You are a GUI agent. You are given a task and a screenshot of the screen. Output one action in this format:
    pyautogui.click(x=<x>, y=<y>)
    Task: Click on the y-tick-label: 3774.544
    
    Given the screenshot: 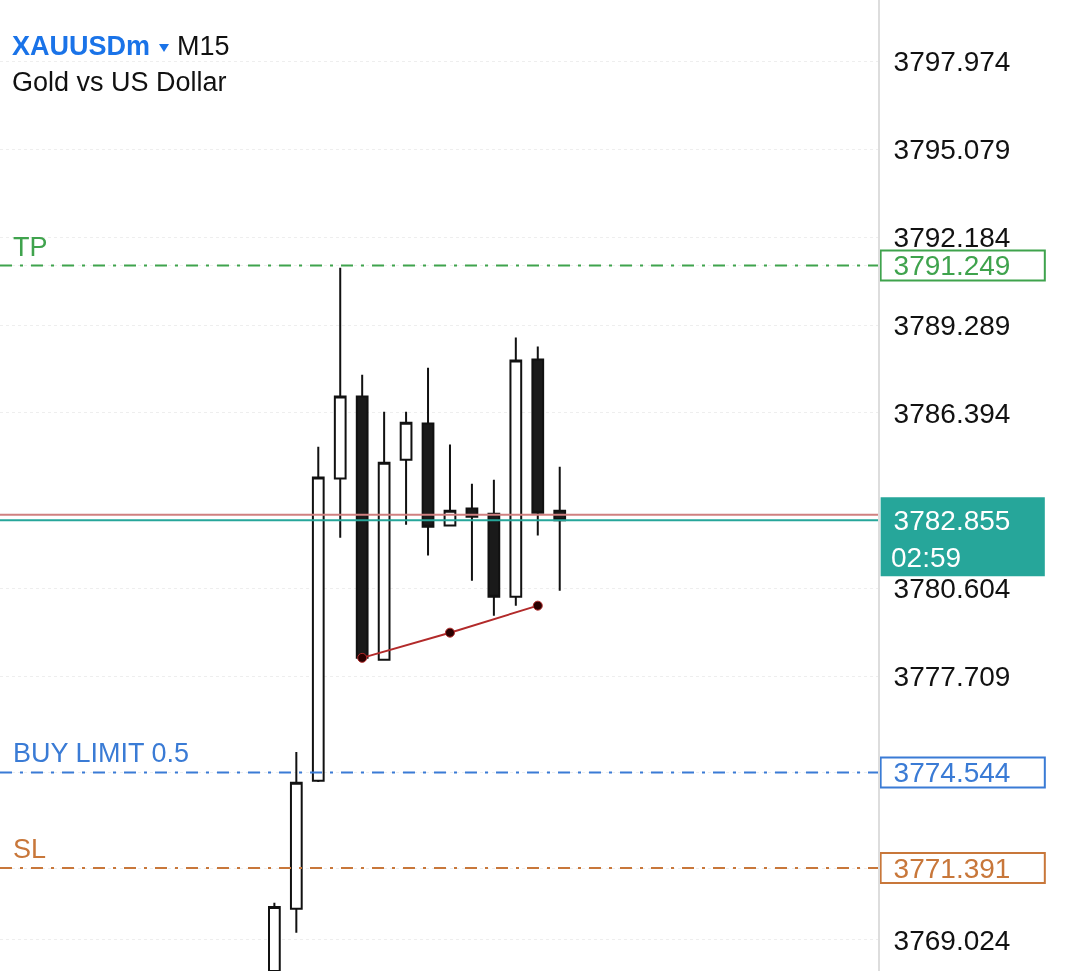 What is the action you would take?
    pyautogui.click(x=952, y=773)
    